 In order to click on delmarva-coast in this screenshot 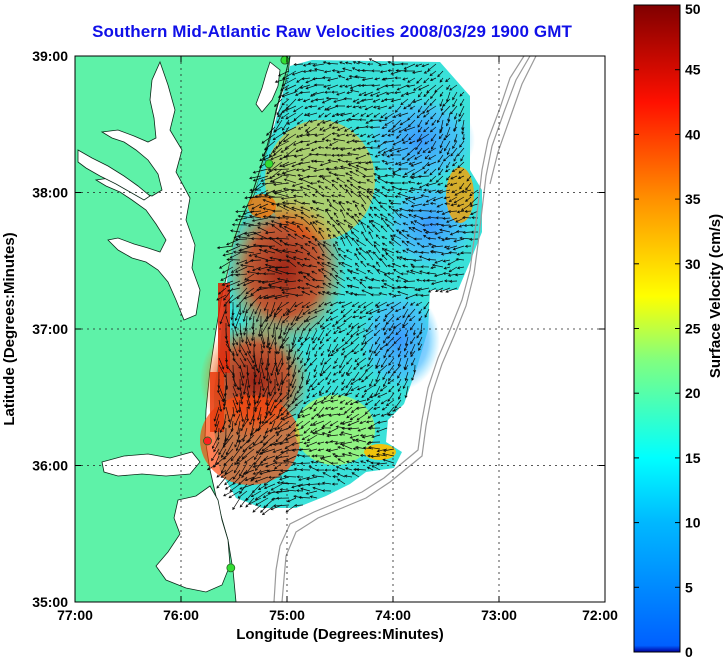, I will do `click(261, 151)`.